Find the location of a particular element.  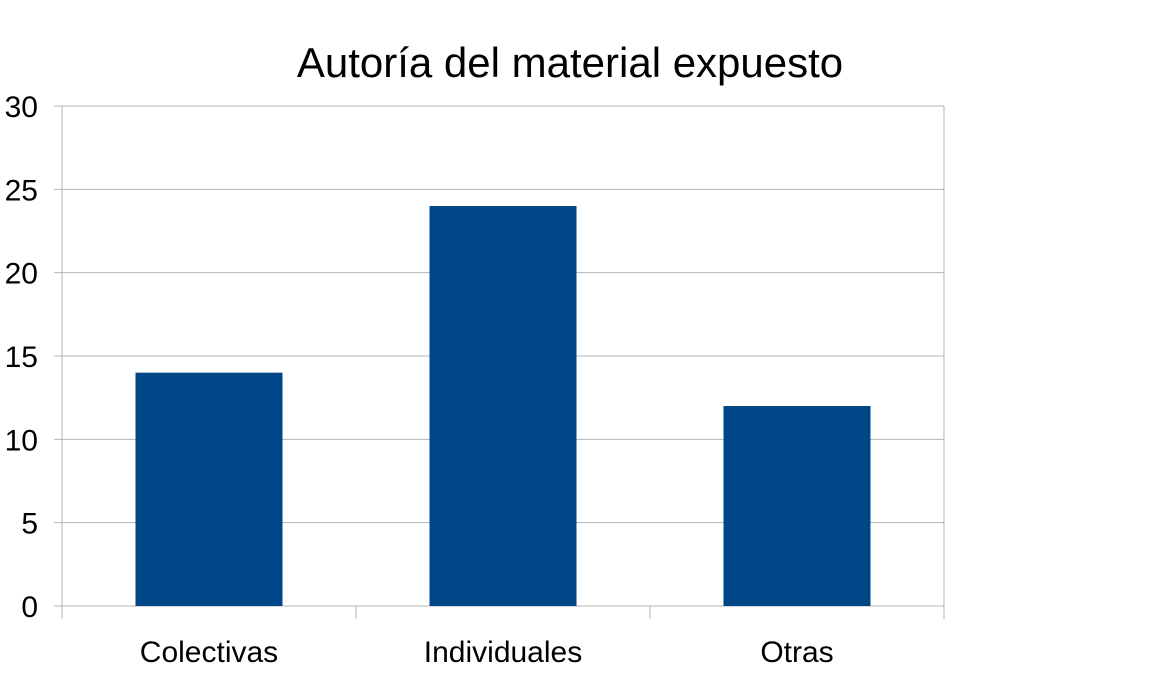

y-tick-label: 30 is located at coordinates (21, 107).